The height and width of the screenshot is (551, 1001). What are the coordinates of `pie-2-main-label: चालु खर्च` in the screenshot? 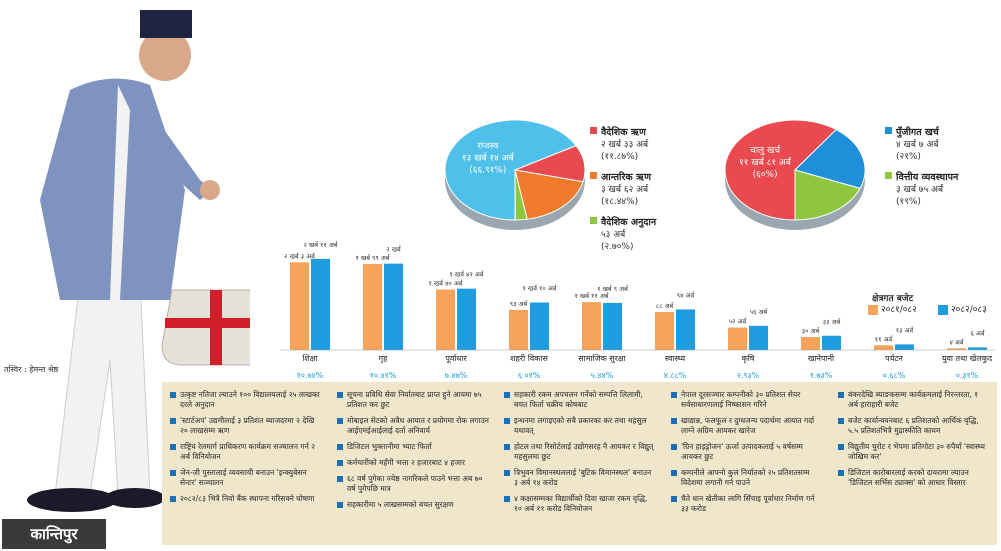 It's located at (765, 150).